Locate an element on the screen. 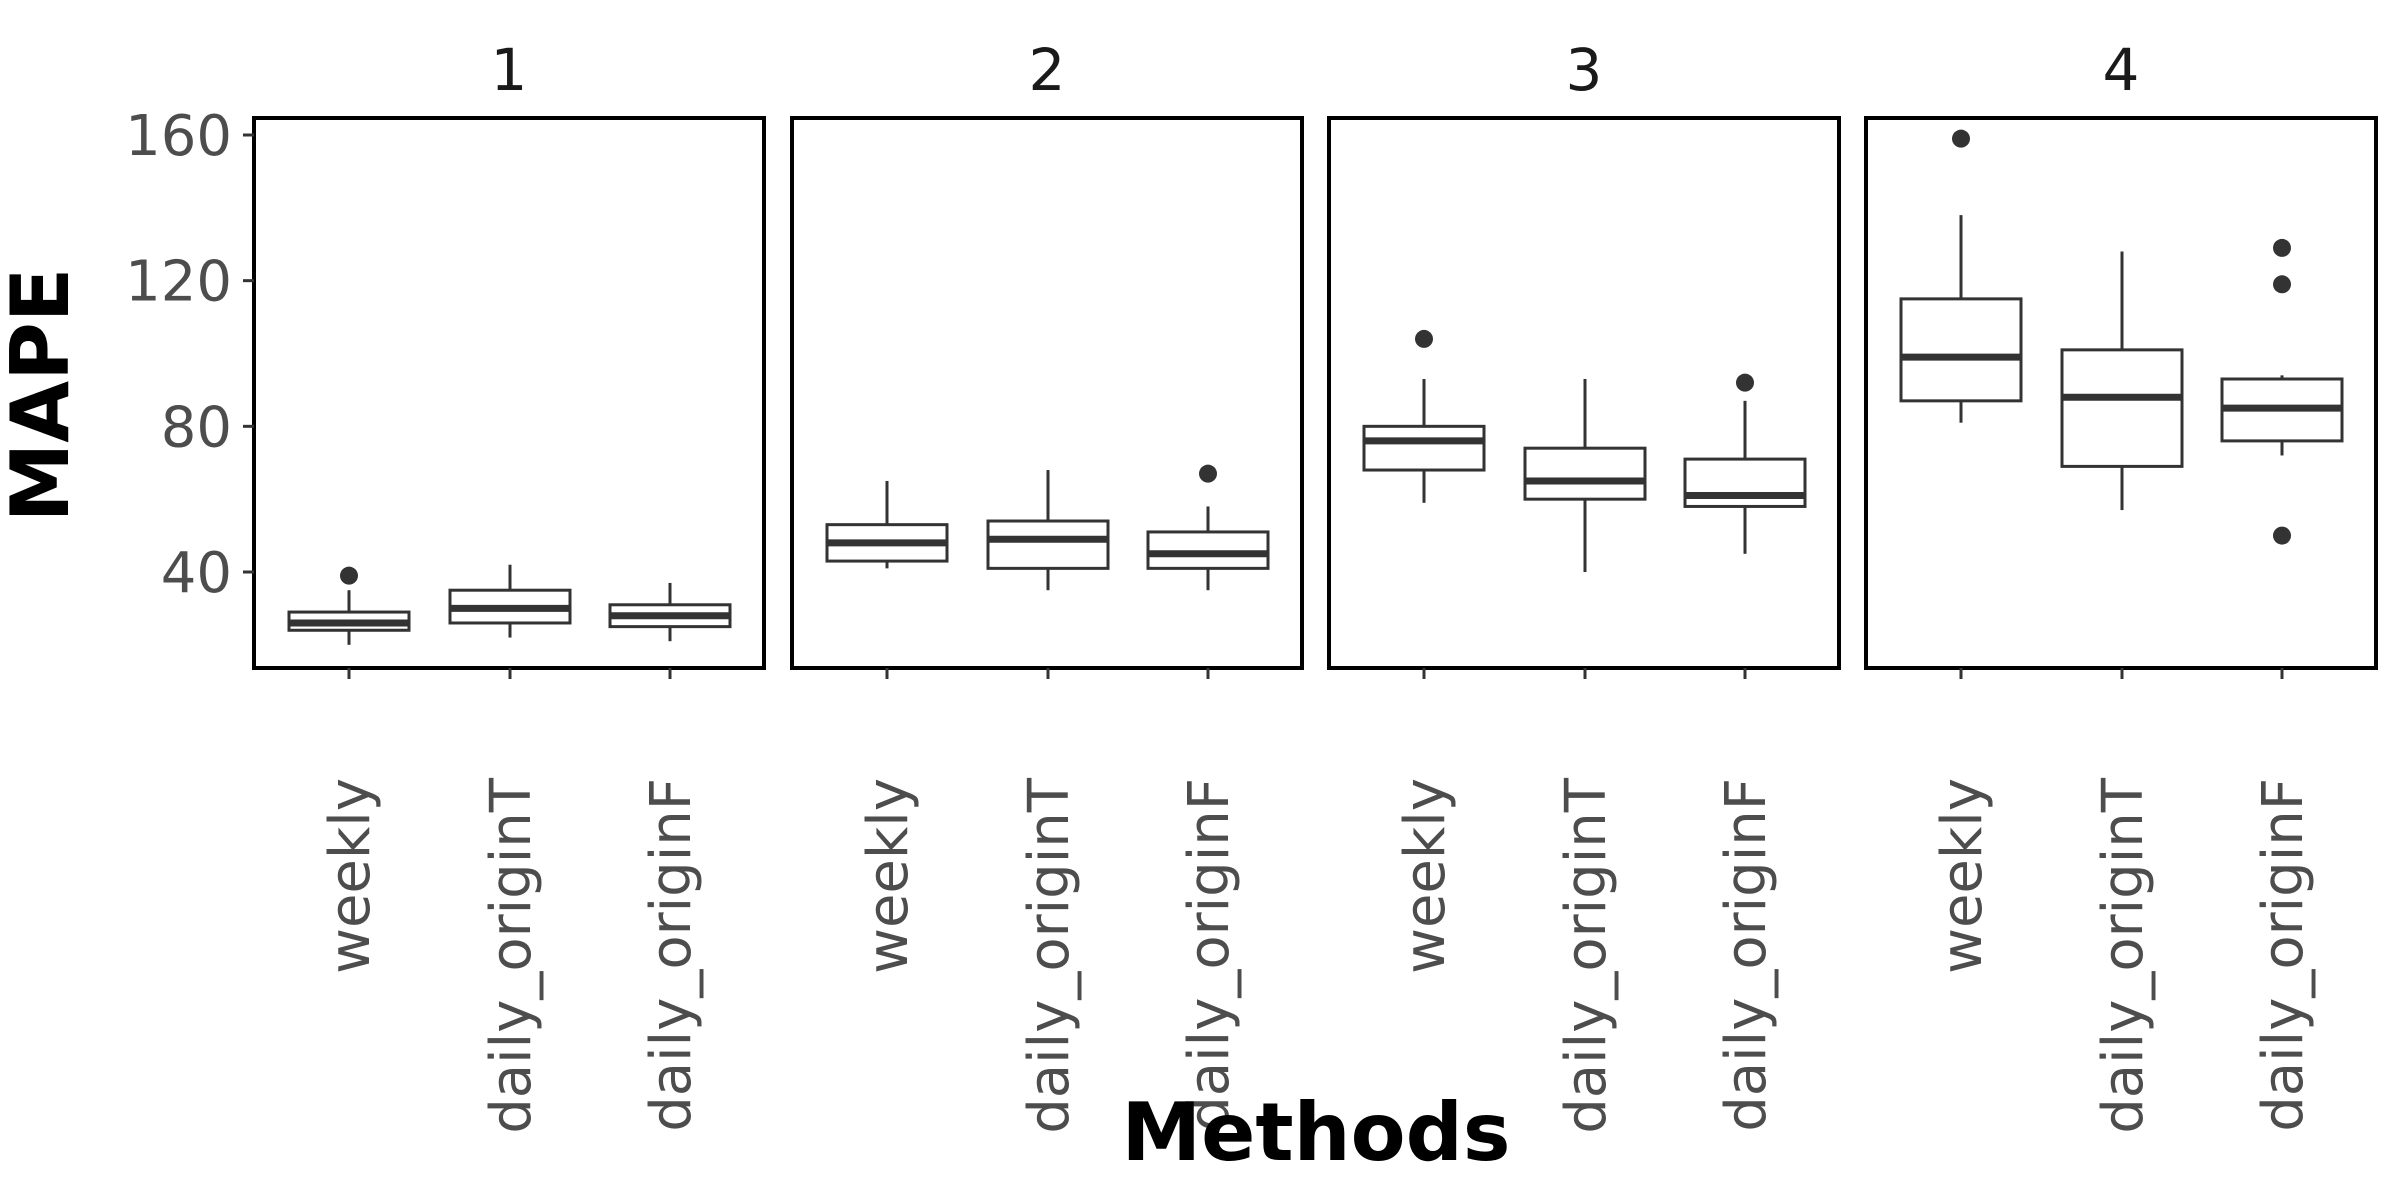 The width and height of the screenshot is (2400, 1200). y-axis: 40 80 120 160 is located at coordinates (189, 355).